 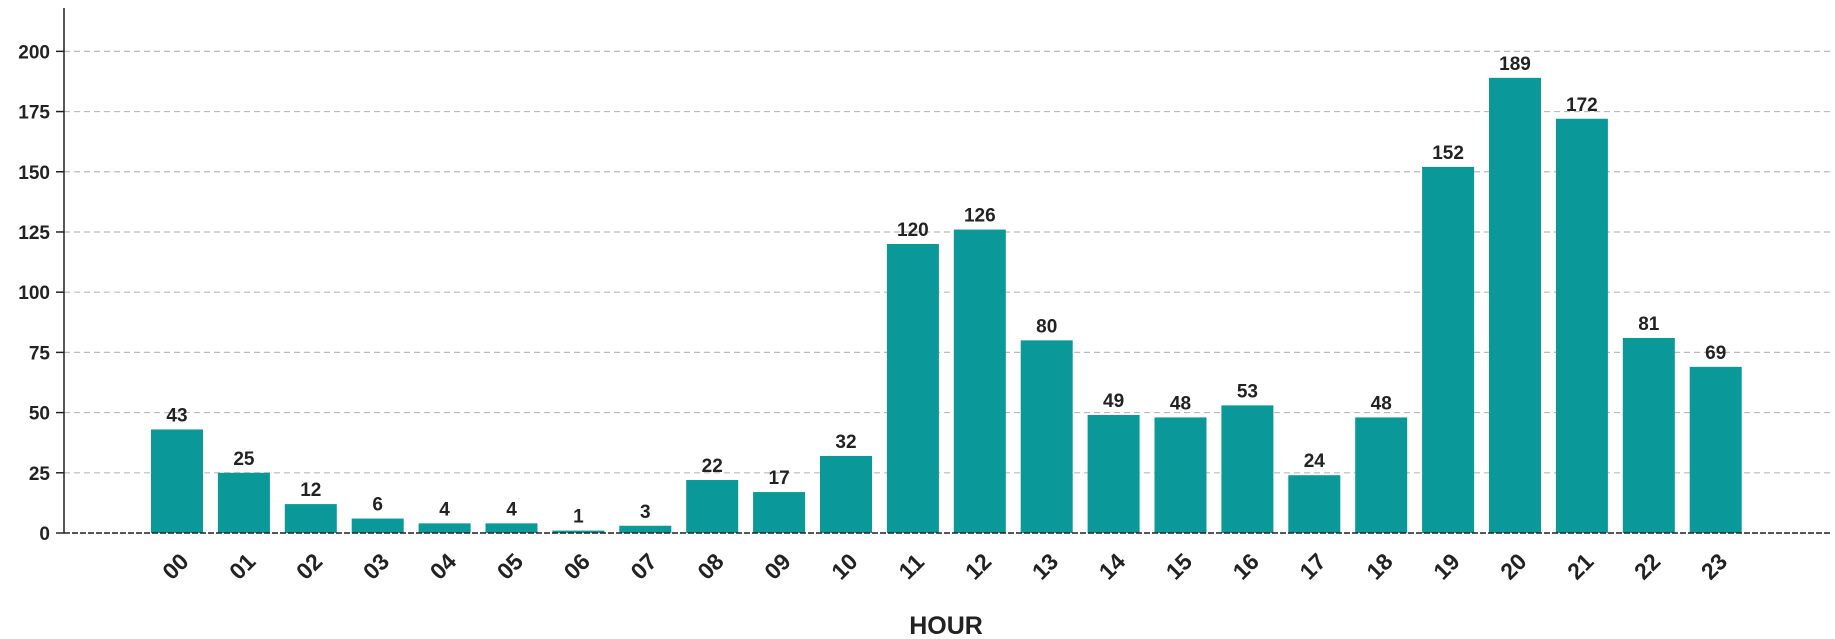 I want to click on y-tick-label: 125, so click(x=34, y=233).